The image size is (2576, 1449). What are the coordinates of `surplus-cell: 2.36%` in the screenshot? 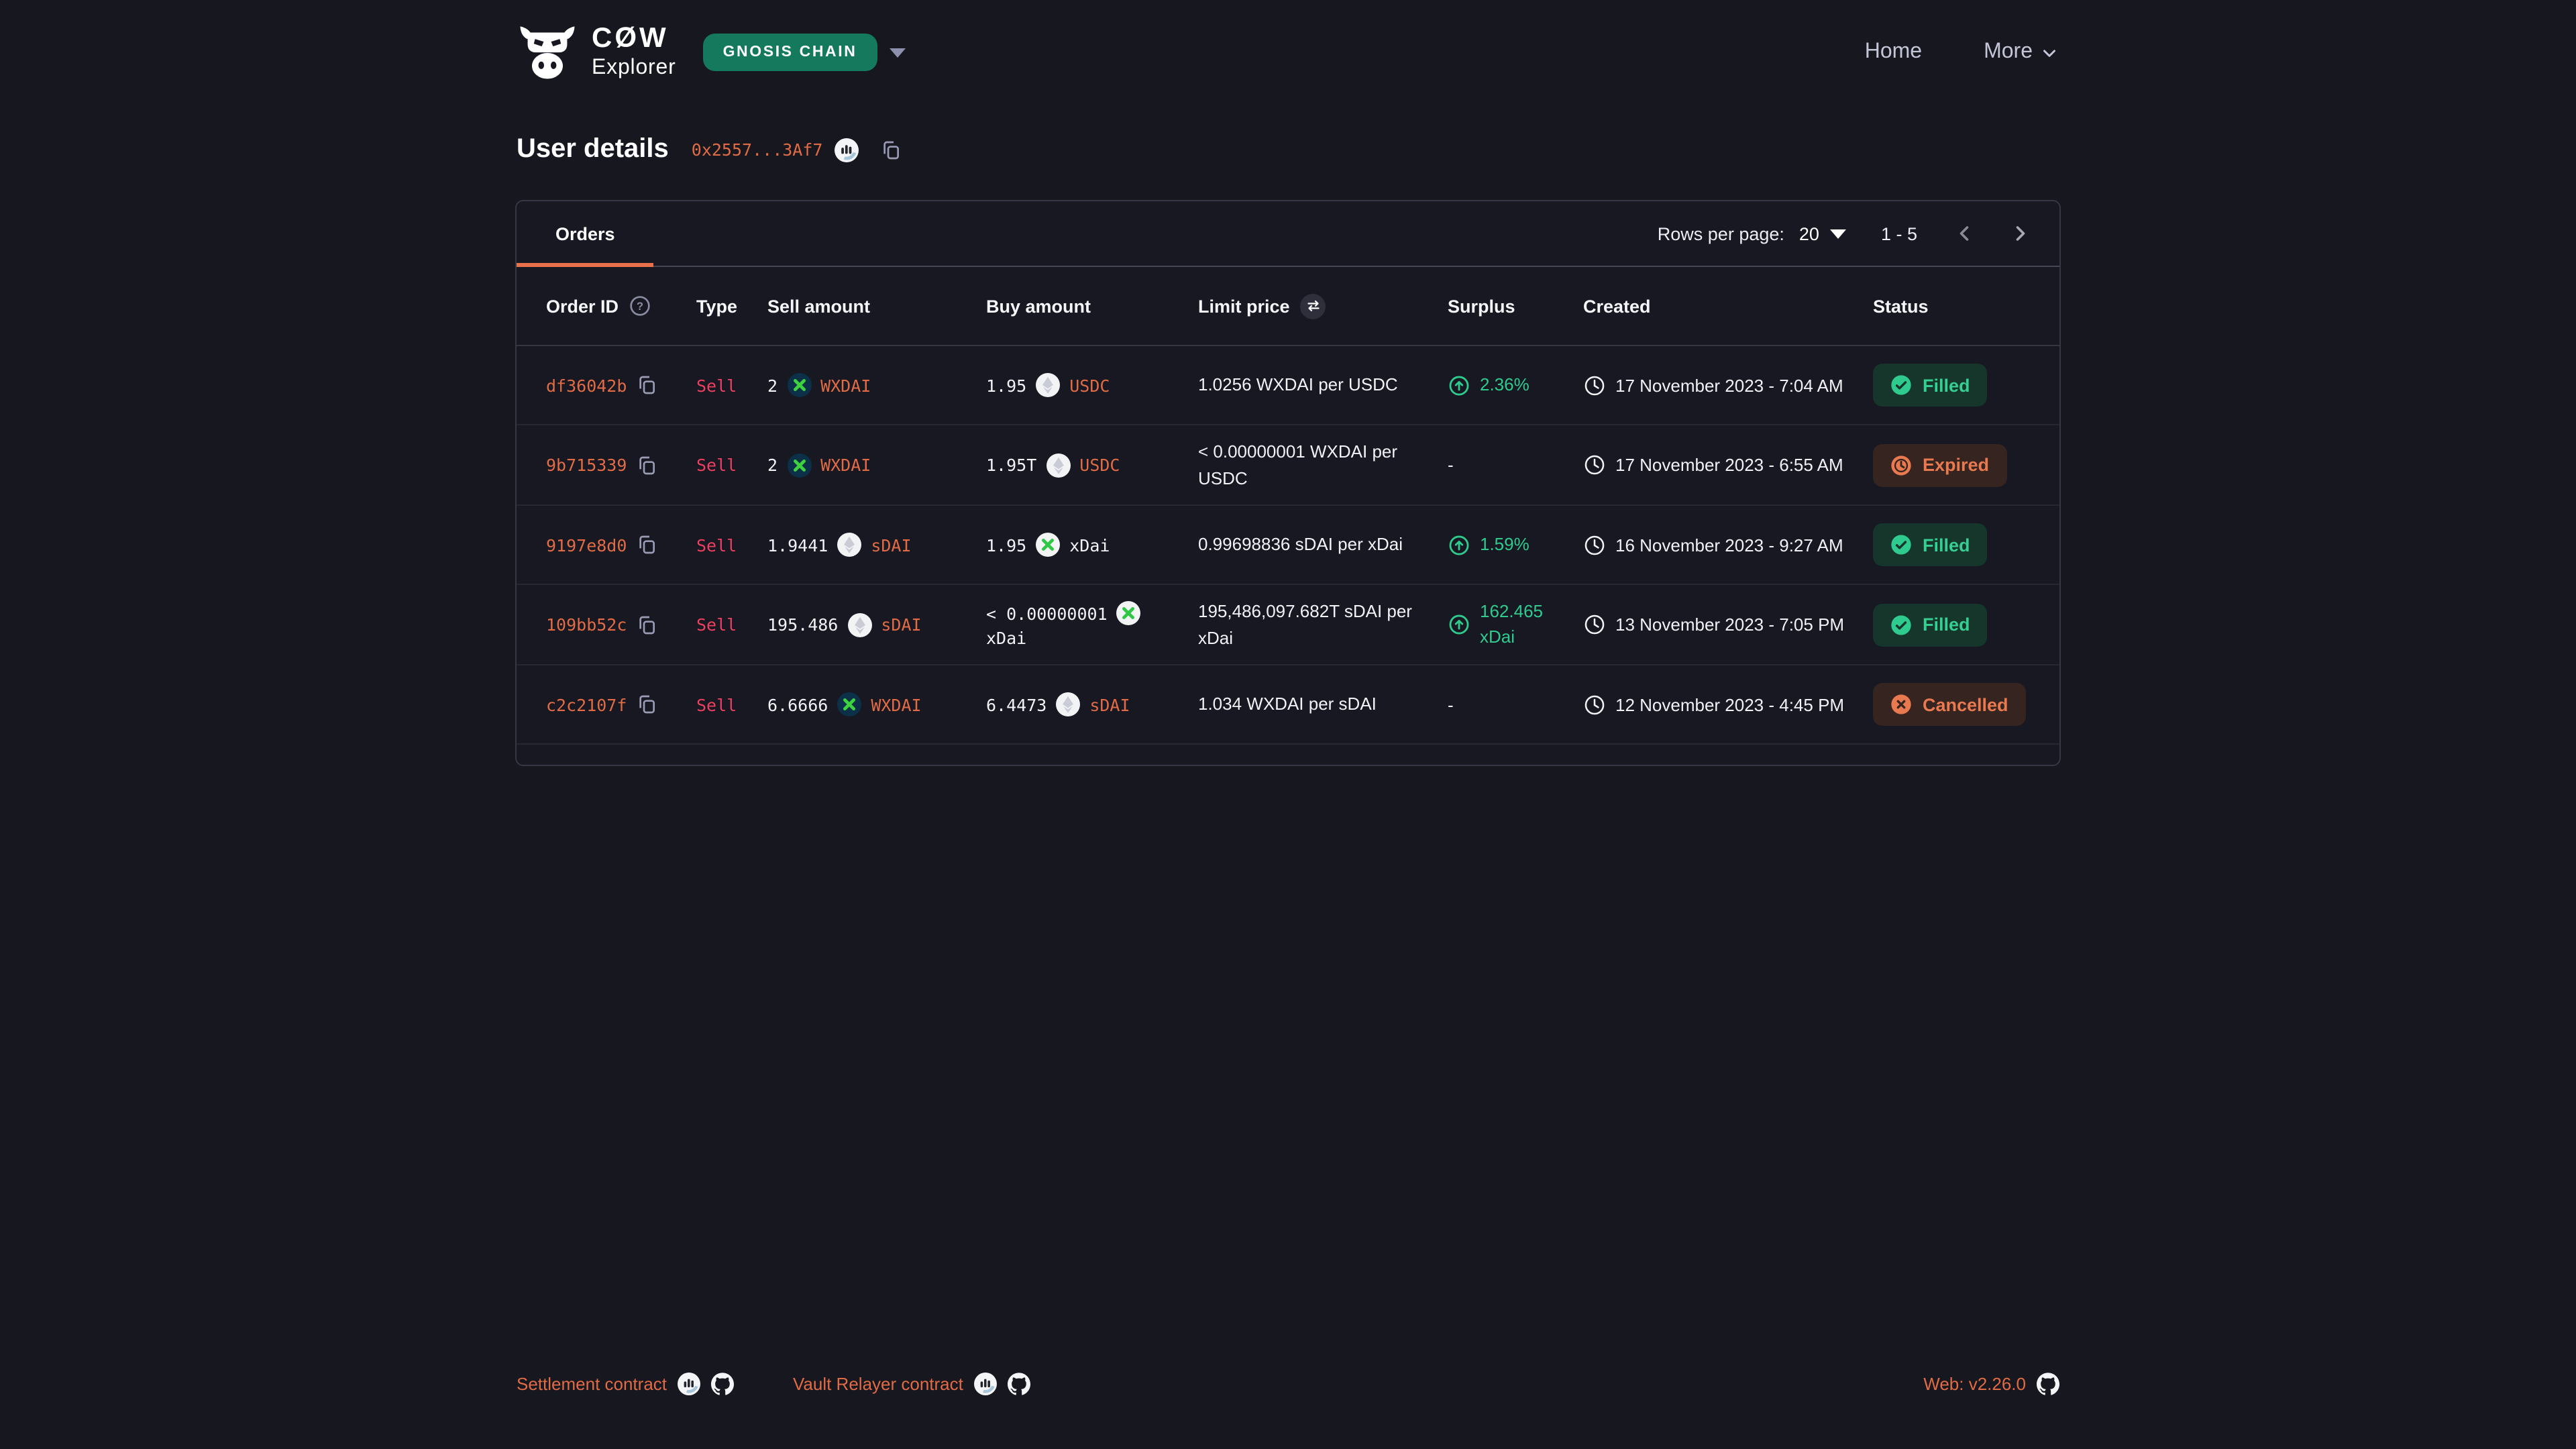 It's located at (1515, 385).